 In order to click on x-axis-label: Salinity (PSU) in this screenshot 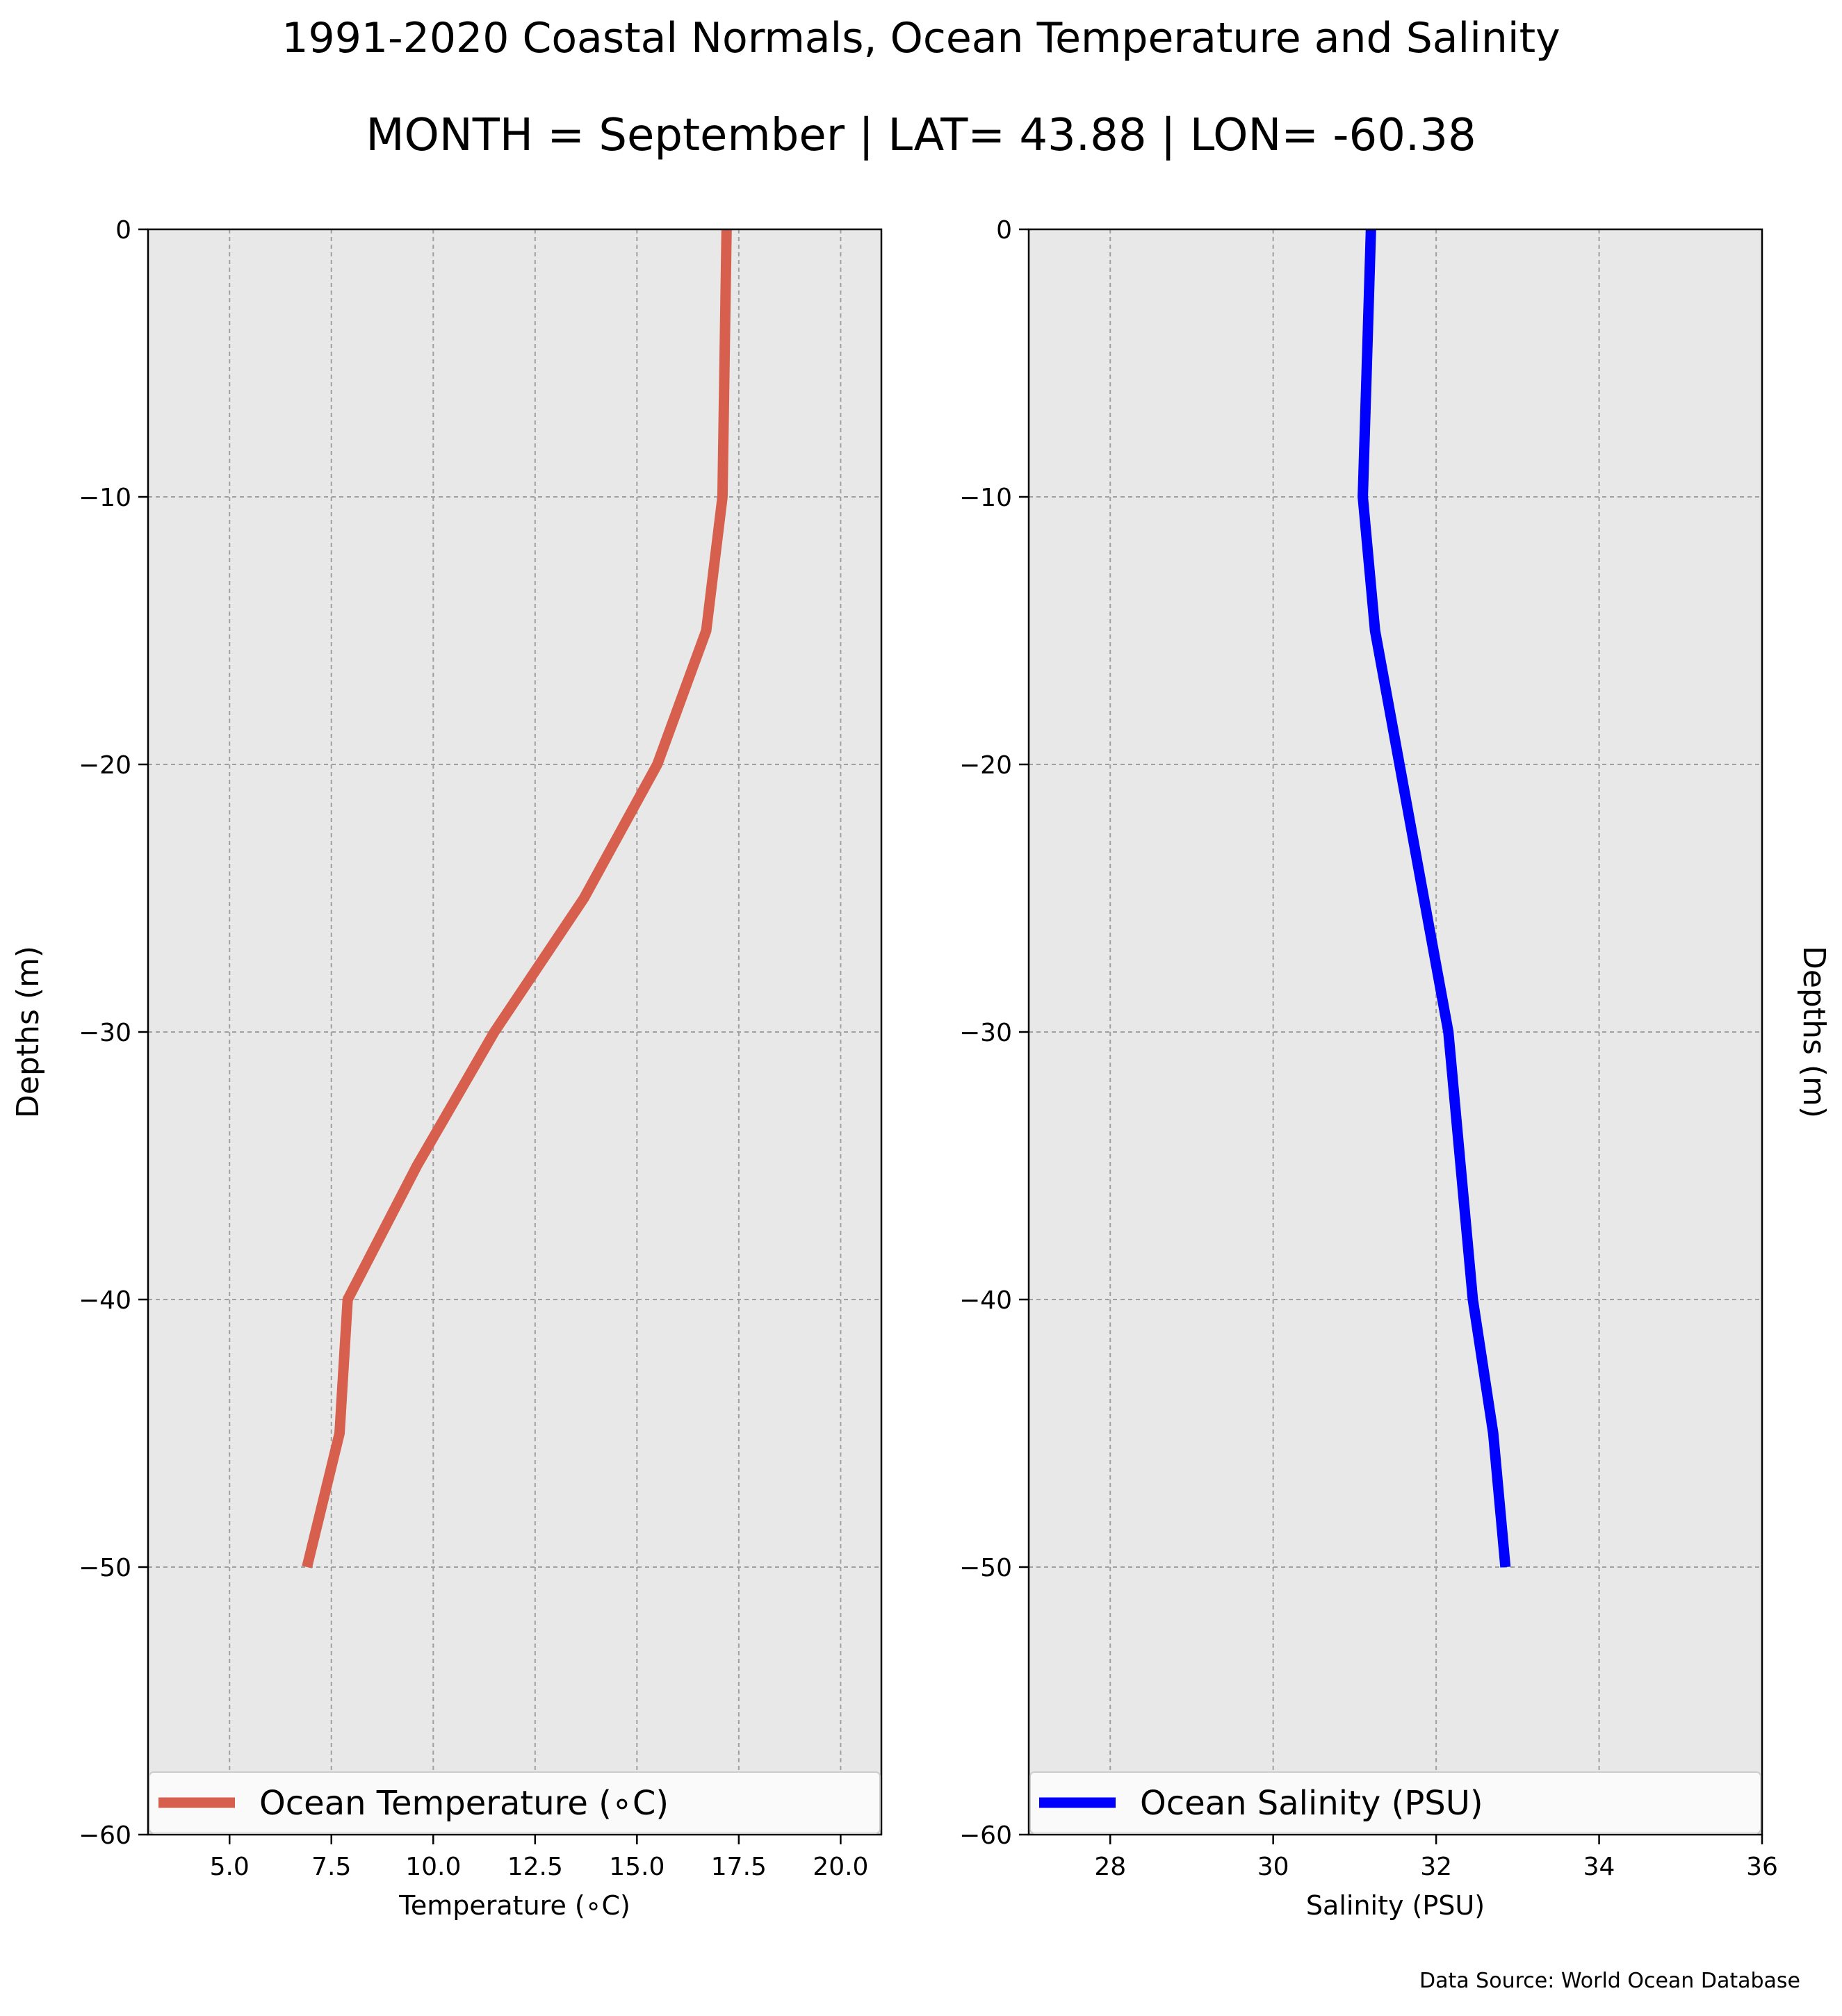, I will do `click(1395, 1906)`.